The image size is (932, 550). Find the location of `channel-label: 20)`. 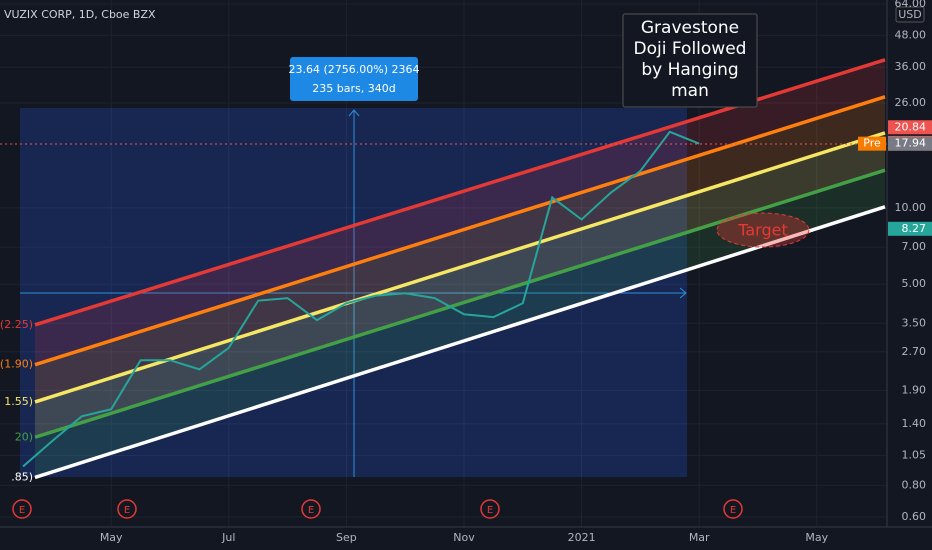

channel-label: 20) is located at coordinates (24, 436).